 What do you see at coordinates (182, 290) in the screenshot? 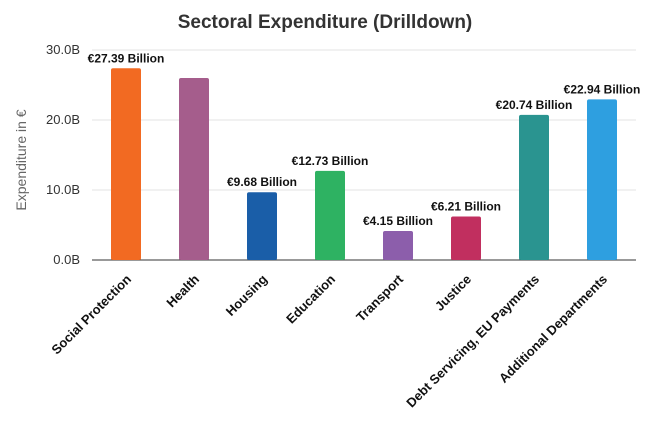
I see `x-tick-label: Health` at bounding box center [182, 290].